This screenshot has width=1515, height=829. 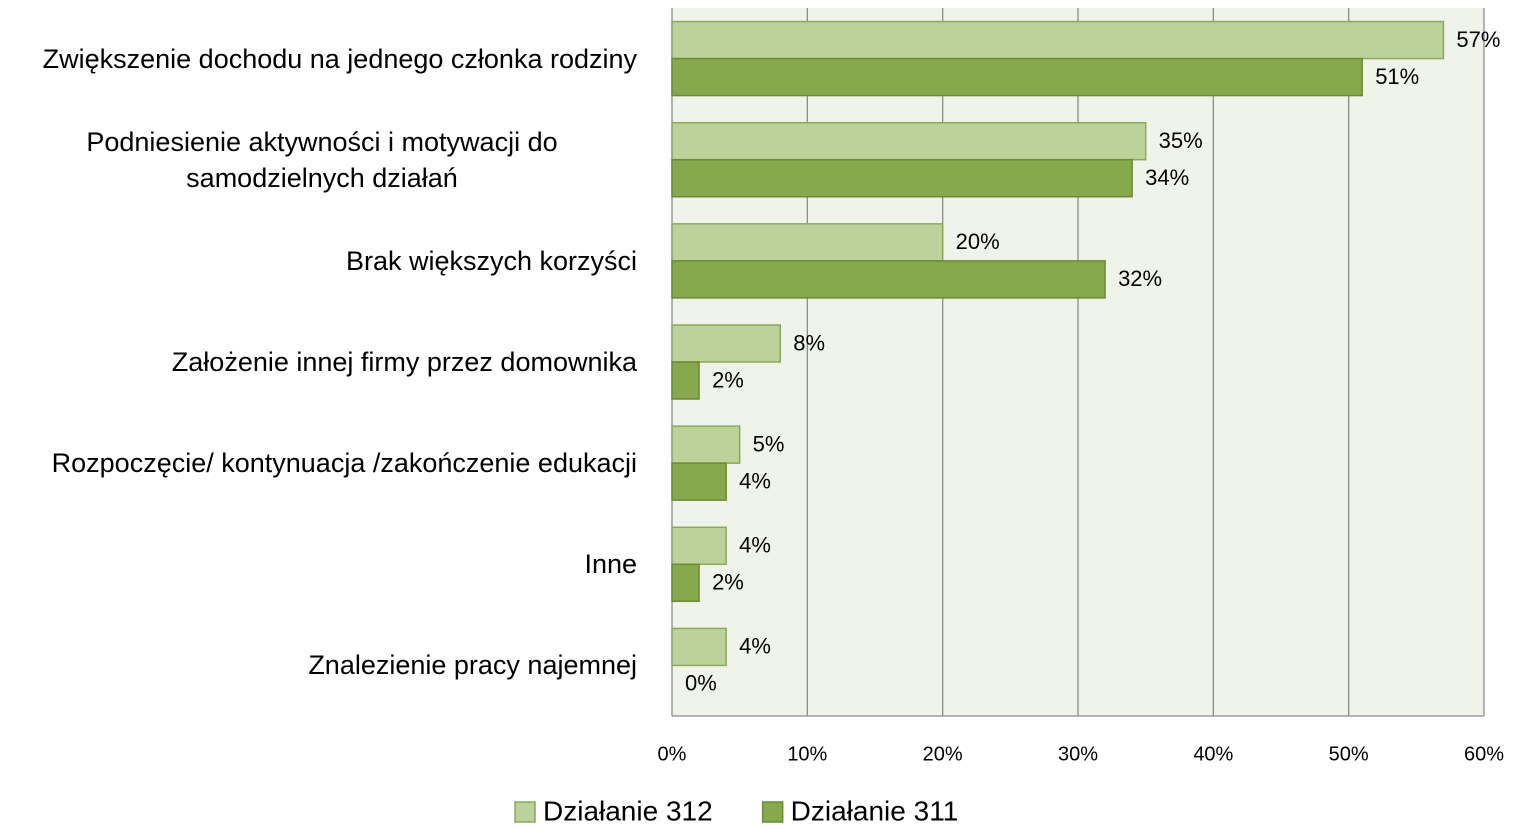 I want to click on data-label: 34%, so click(x=1167, y=177).